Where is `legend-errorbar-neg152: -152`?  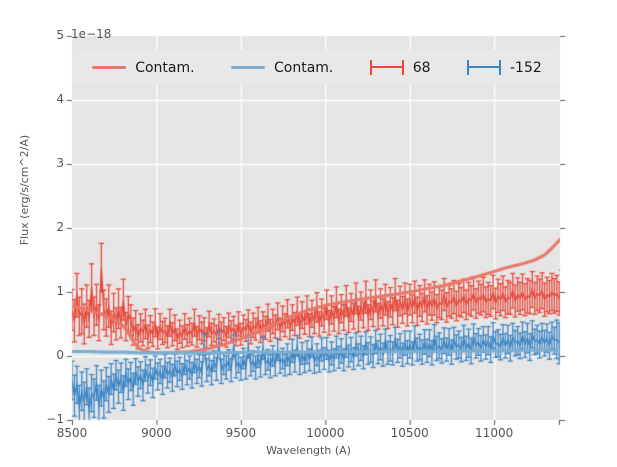 legend-errorbar-neg152: -152 is located at coordinates (504, 68).